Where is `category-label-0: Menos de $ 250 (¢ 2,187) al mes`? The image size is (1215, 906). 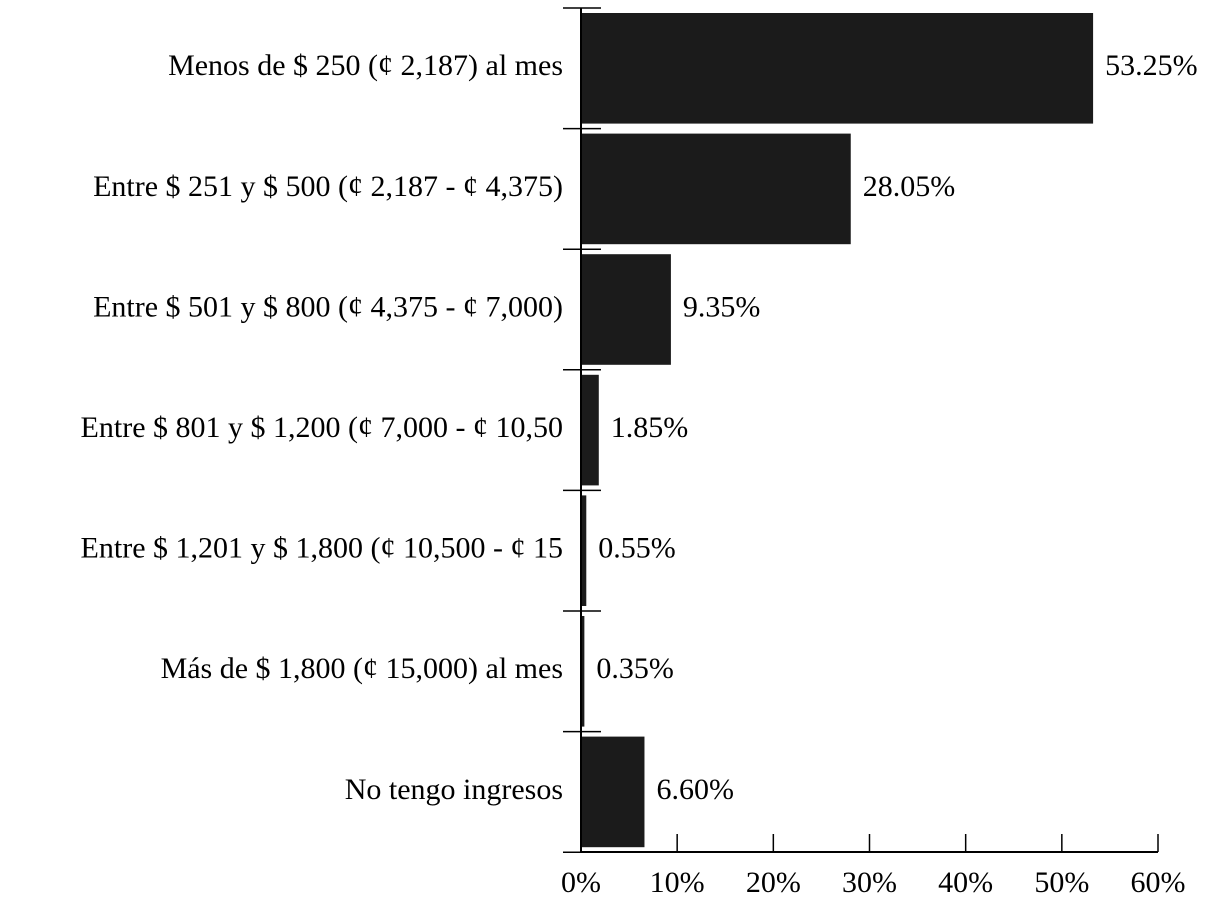 category-label-0: Menos de $ 250 (¢ 2,187) al mes is located at coordinates (365, 65).